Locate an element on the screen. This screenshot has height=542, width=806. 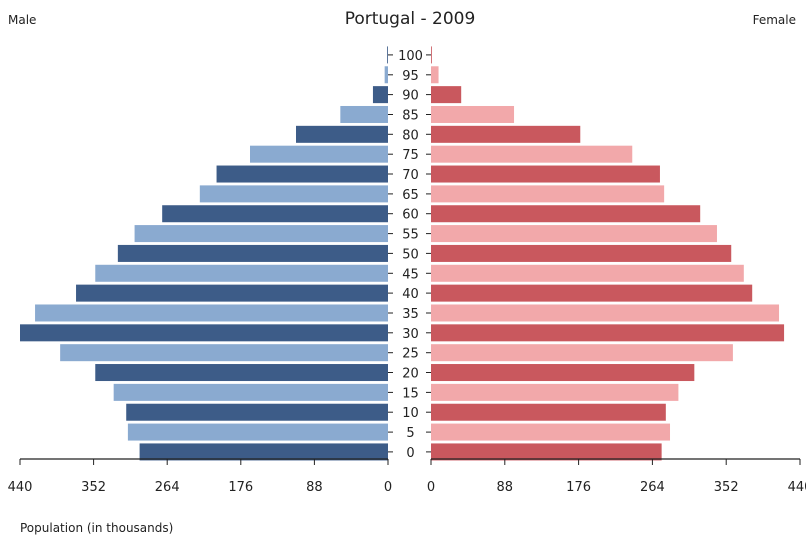
age-label-85: 85 is located at coordinates (410, 116).